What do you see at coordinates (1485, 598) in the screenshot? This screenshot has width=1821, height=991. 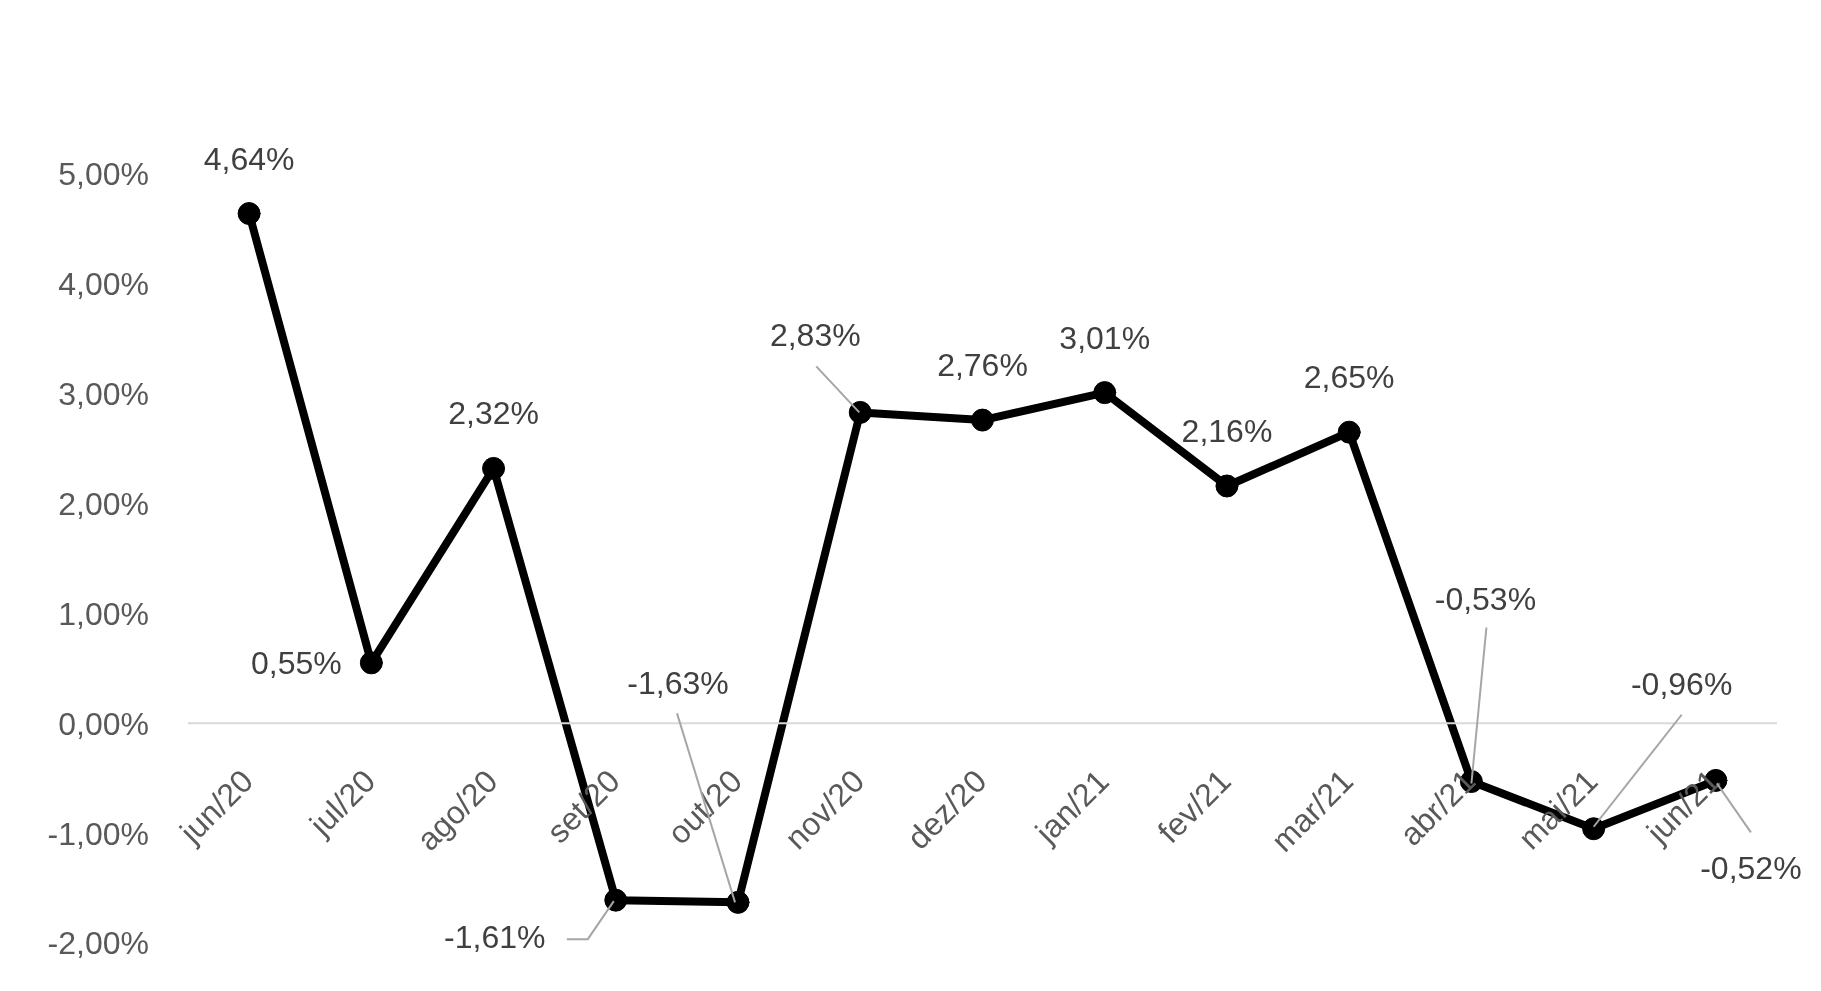 I see `data-label: -0,53%` at bounding box center [1485, 598].